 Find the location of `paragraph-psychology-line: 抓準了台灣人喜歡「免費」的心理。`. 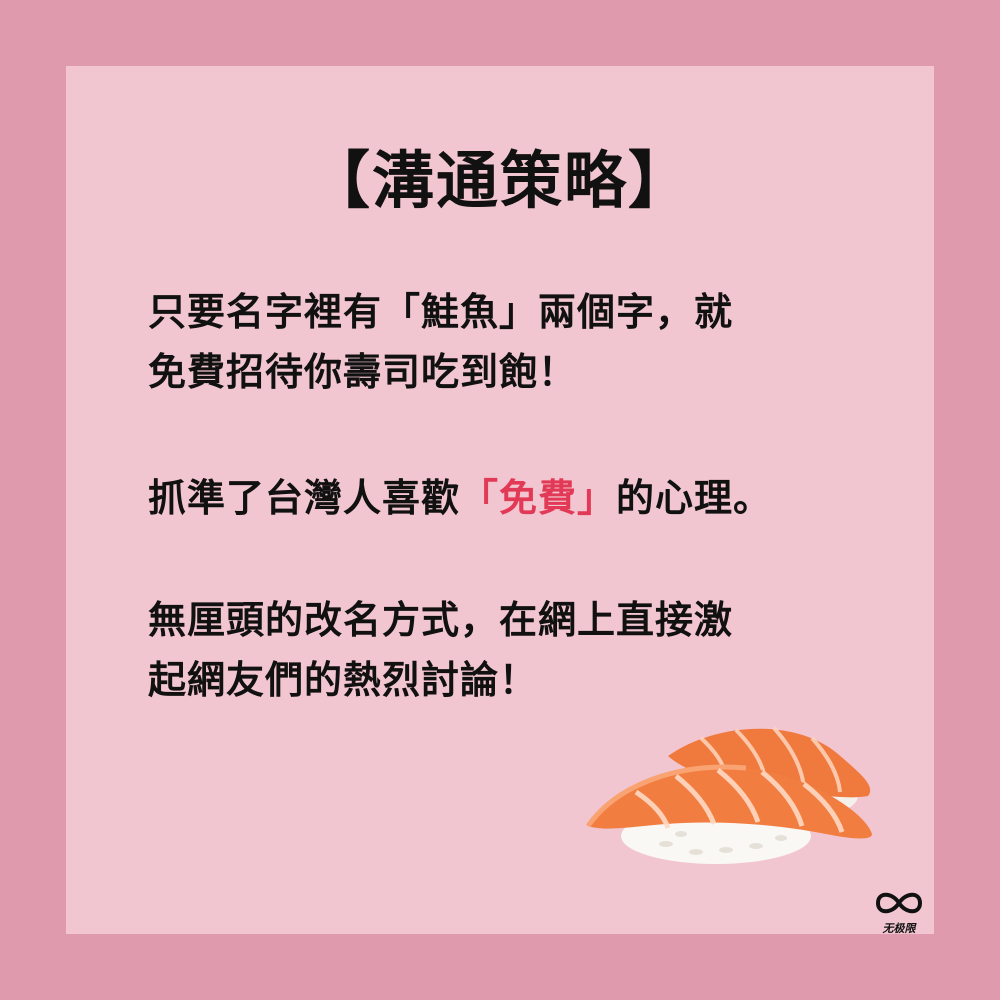

paragraph-psychology-line: 抓準了台灣人喜歡「免費」的心理。 is located at coordinates (518, 498).